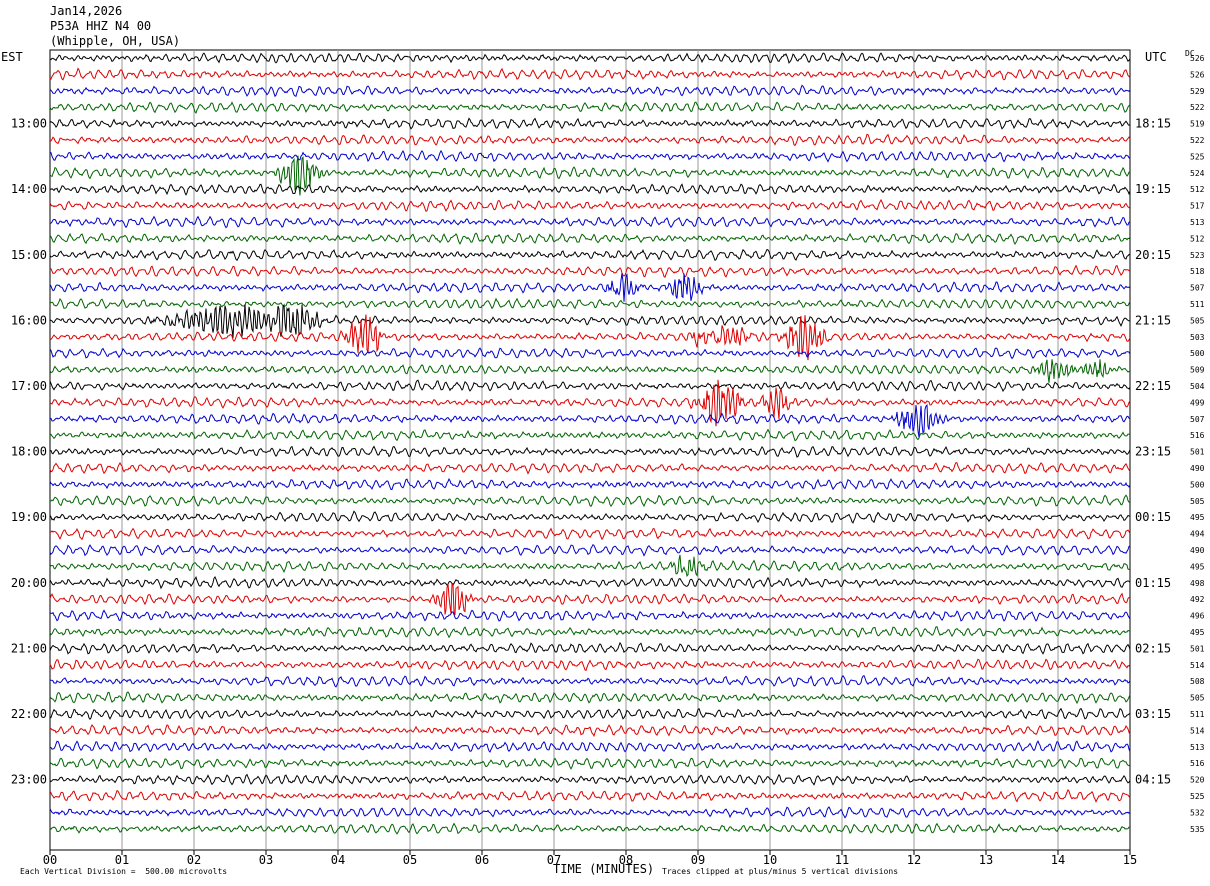 The width and height of the screenshot is (1210, 886). Describe the element at coordinates (29, 780) in the screenshot. I see `left-time-label: 23:00` at that location.